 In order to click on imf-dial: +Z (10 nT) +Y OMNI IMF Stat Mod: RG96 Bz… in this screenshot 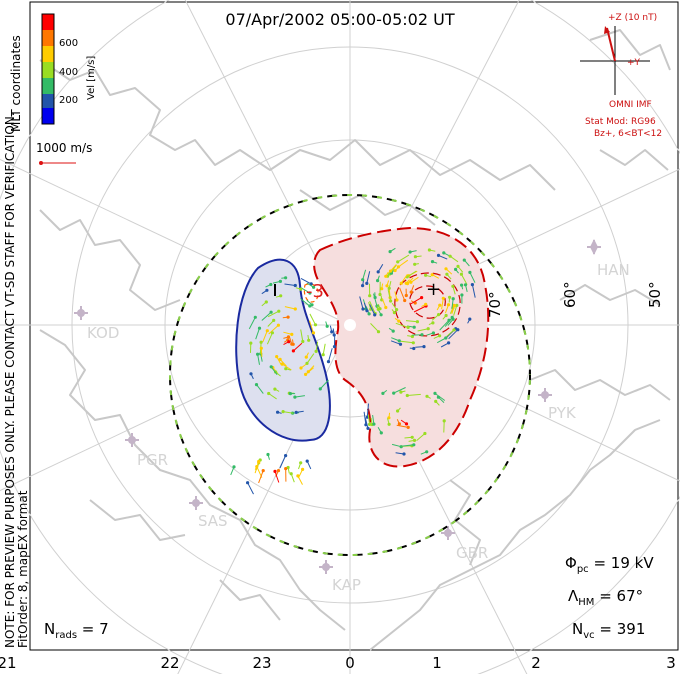, I will do `click(621, 76)`.